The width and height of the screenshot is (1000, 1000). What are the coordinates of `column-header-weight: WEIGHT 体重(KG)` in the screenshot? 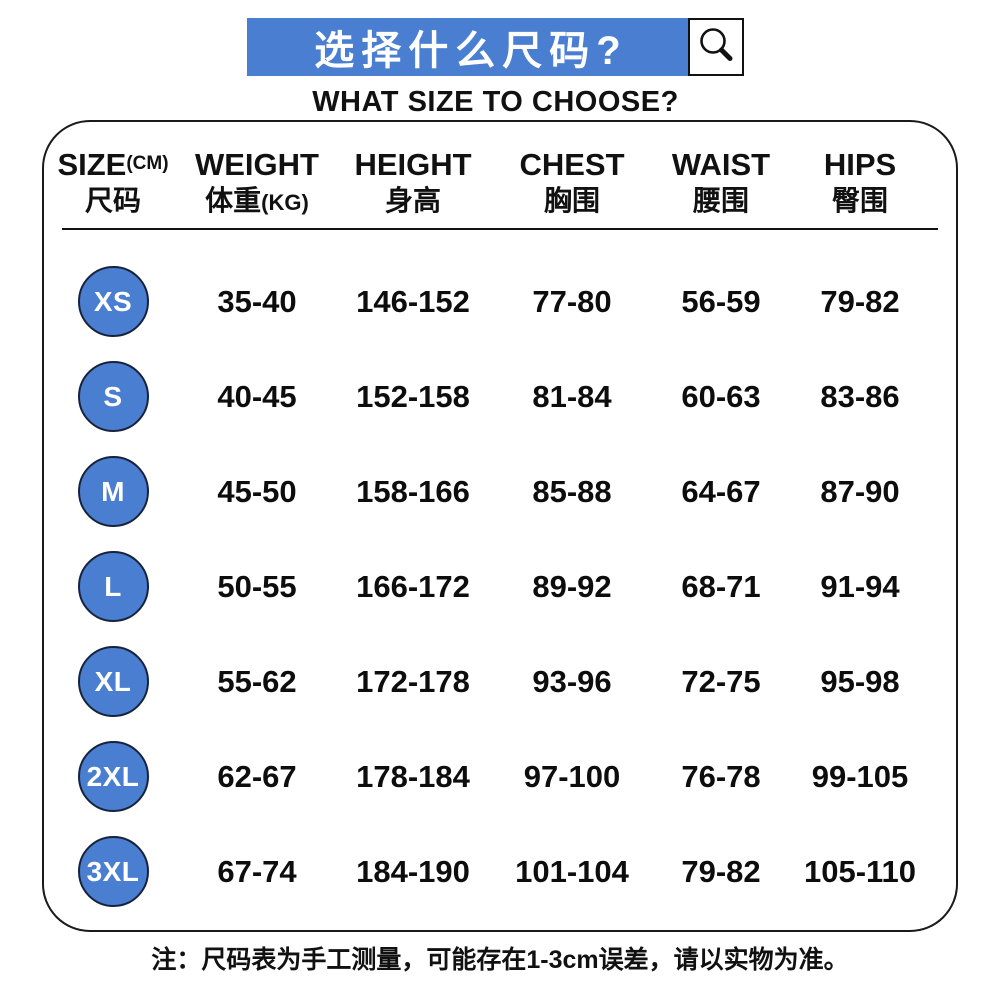 It's located at (257, 183).